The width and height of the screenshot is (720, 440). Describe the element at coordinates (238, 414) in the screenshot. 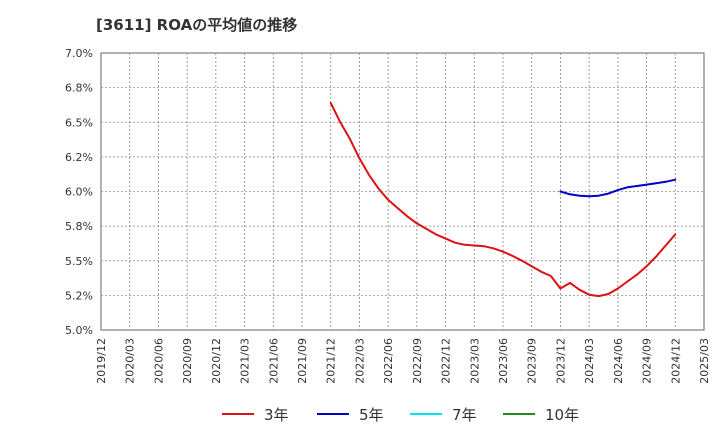

I see `legend-swatch-3y` at that location.